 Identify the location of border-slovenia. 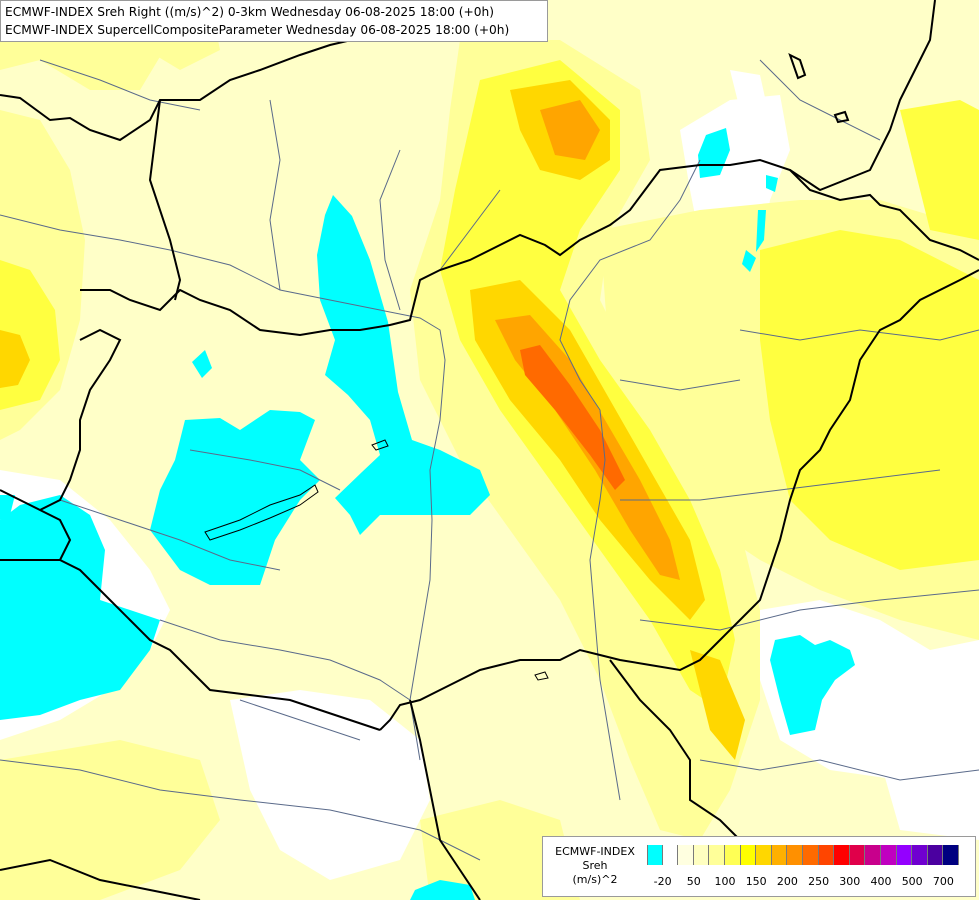
(36, 525).